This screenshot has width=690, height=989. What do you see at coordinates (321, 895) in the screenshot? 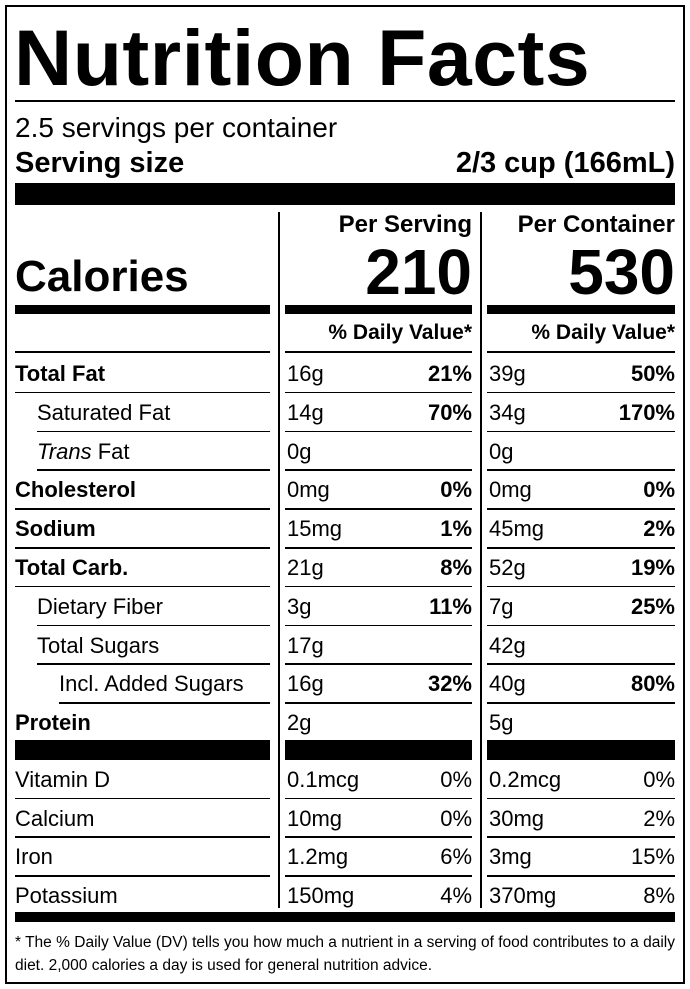
I see `amount: 150mg` at bounding box center [321, 895].